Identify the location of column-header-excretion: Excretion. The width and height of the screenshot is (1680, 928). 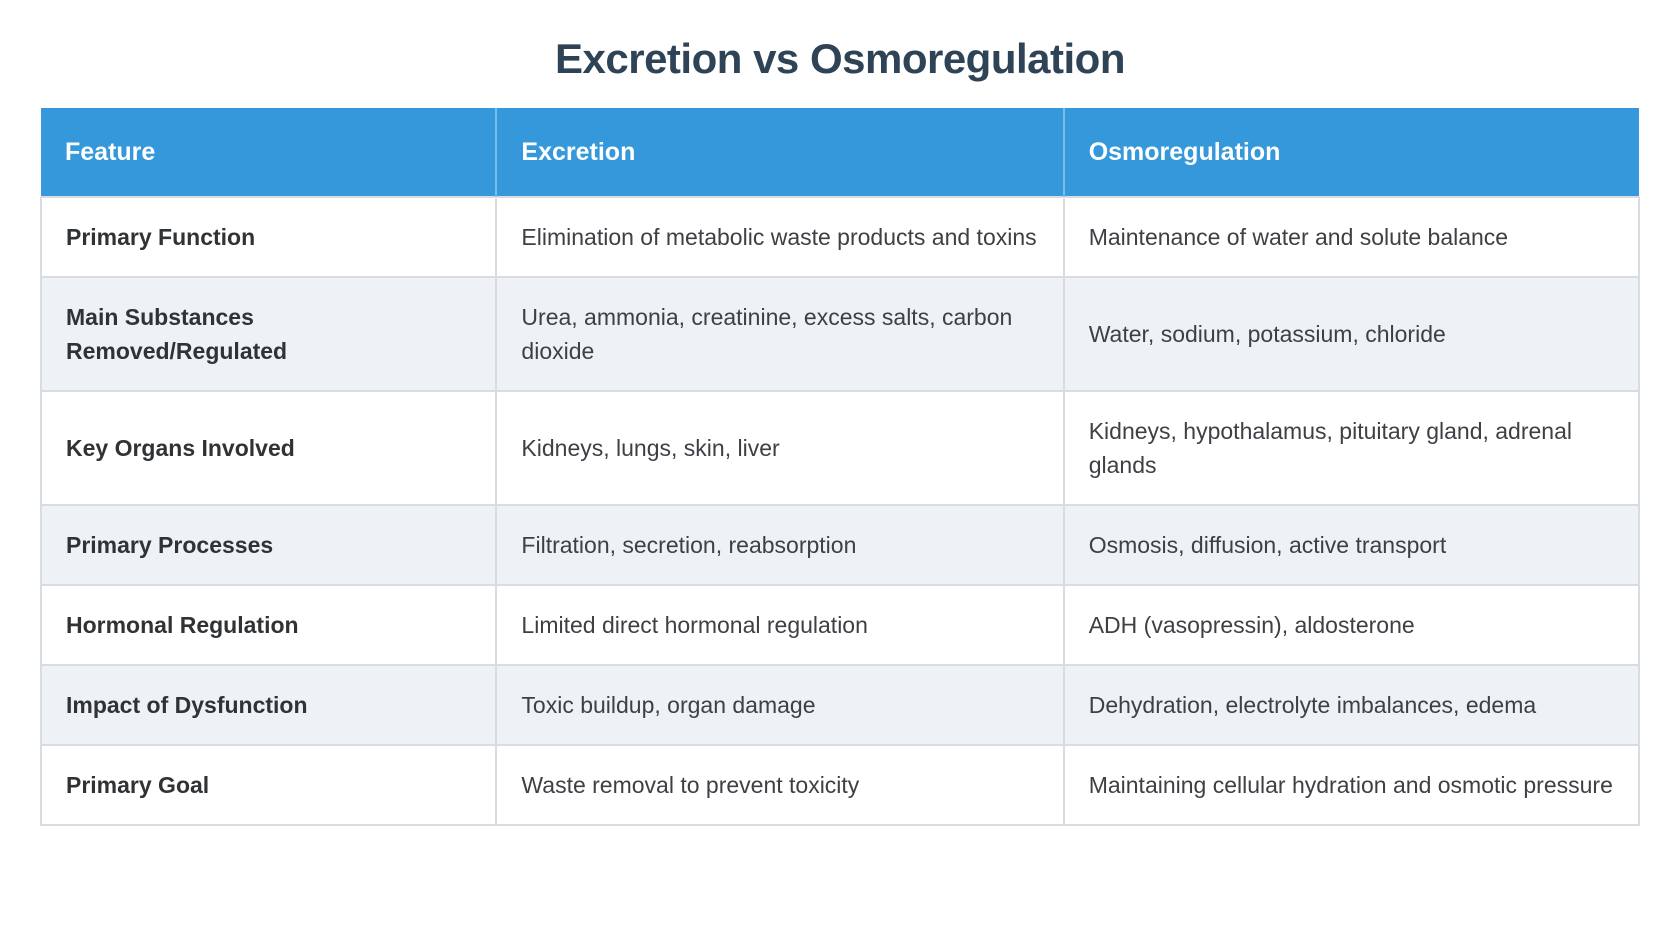
(780, 152).